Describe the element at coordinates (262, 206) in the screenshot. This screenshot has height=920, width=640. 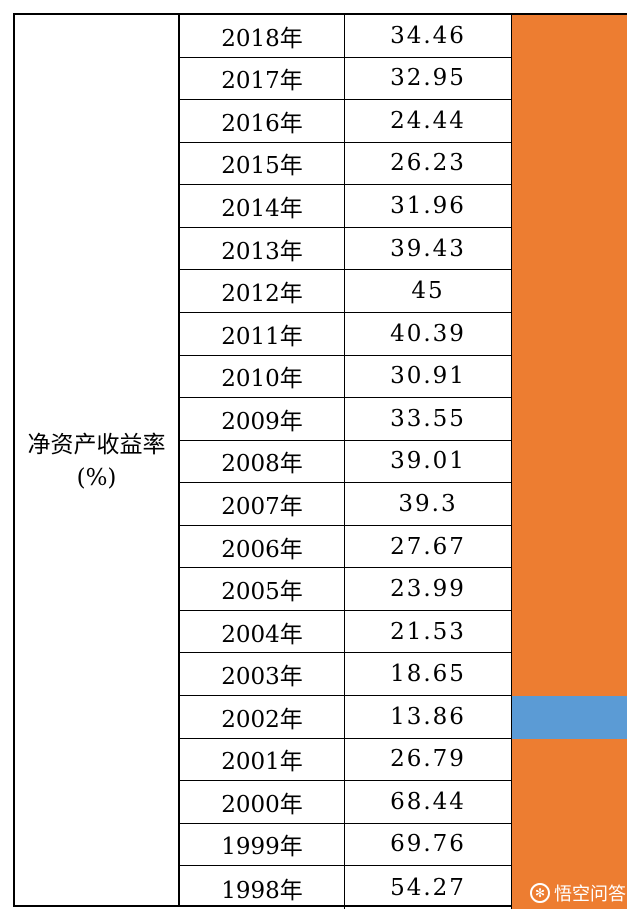
I see `year-cell: 2014年` at that location.